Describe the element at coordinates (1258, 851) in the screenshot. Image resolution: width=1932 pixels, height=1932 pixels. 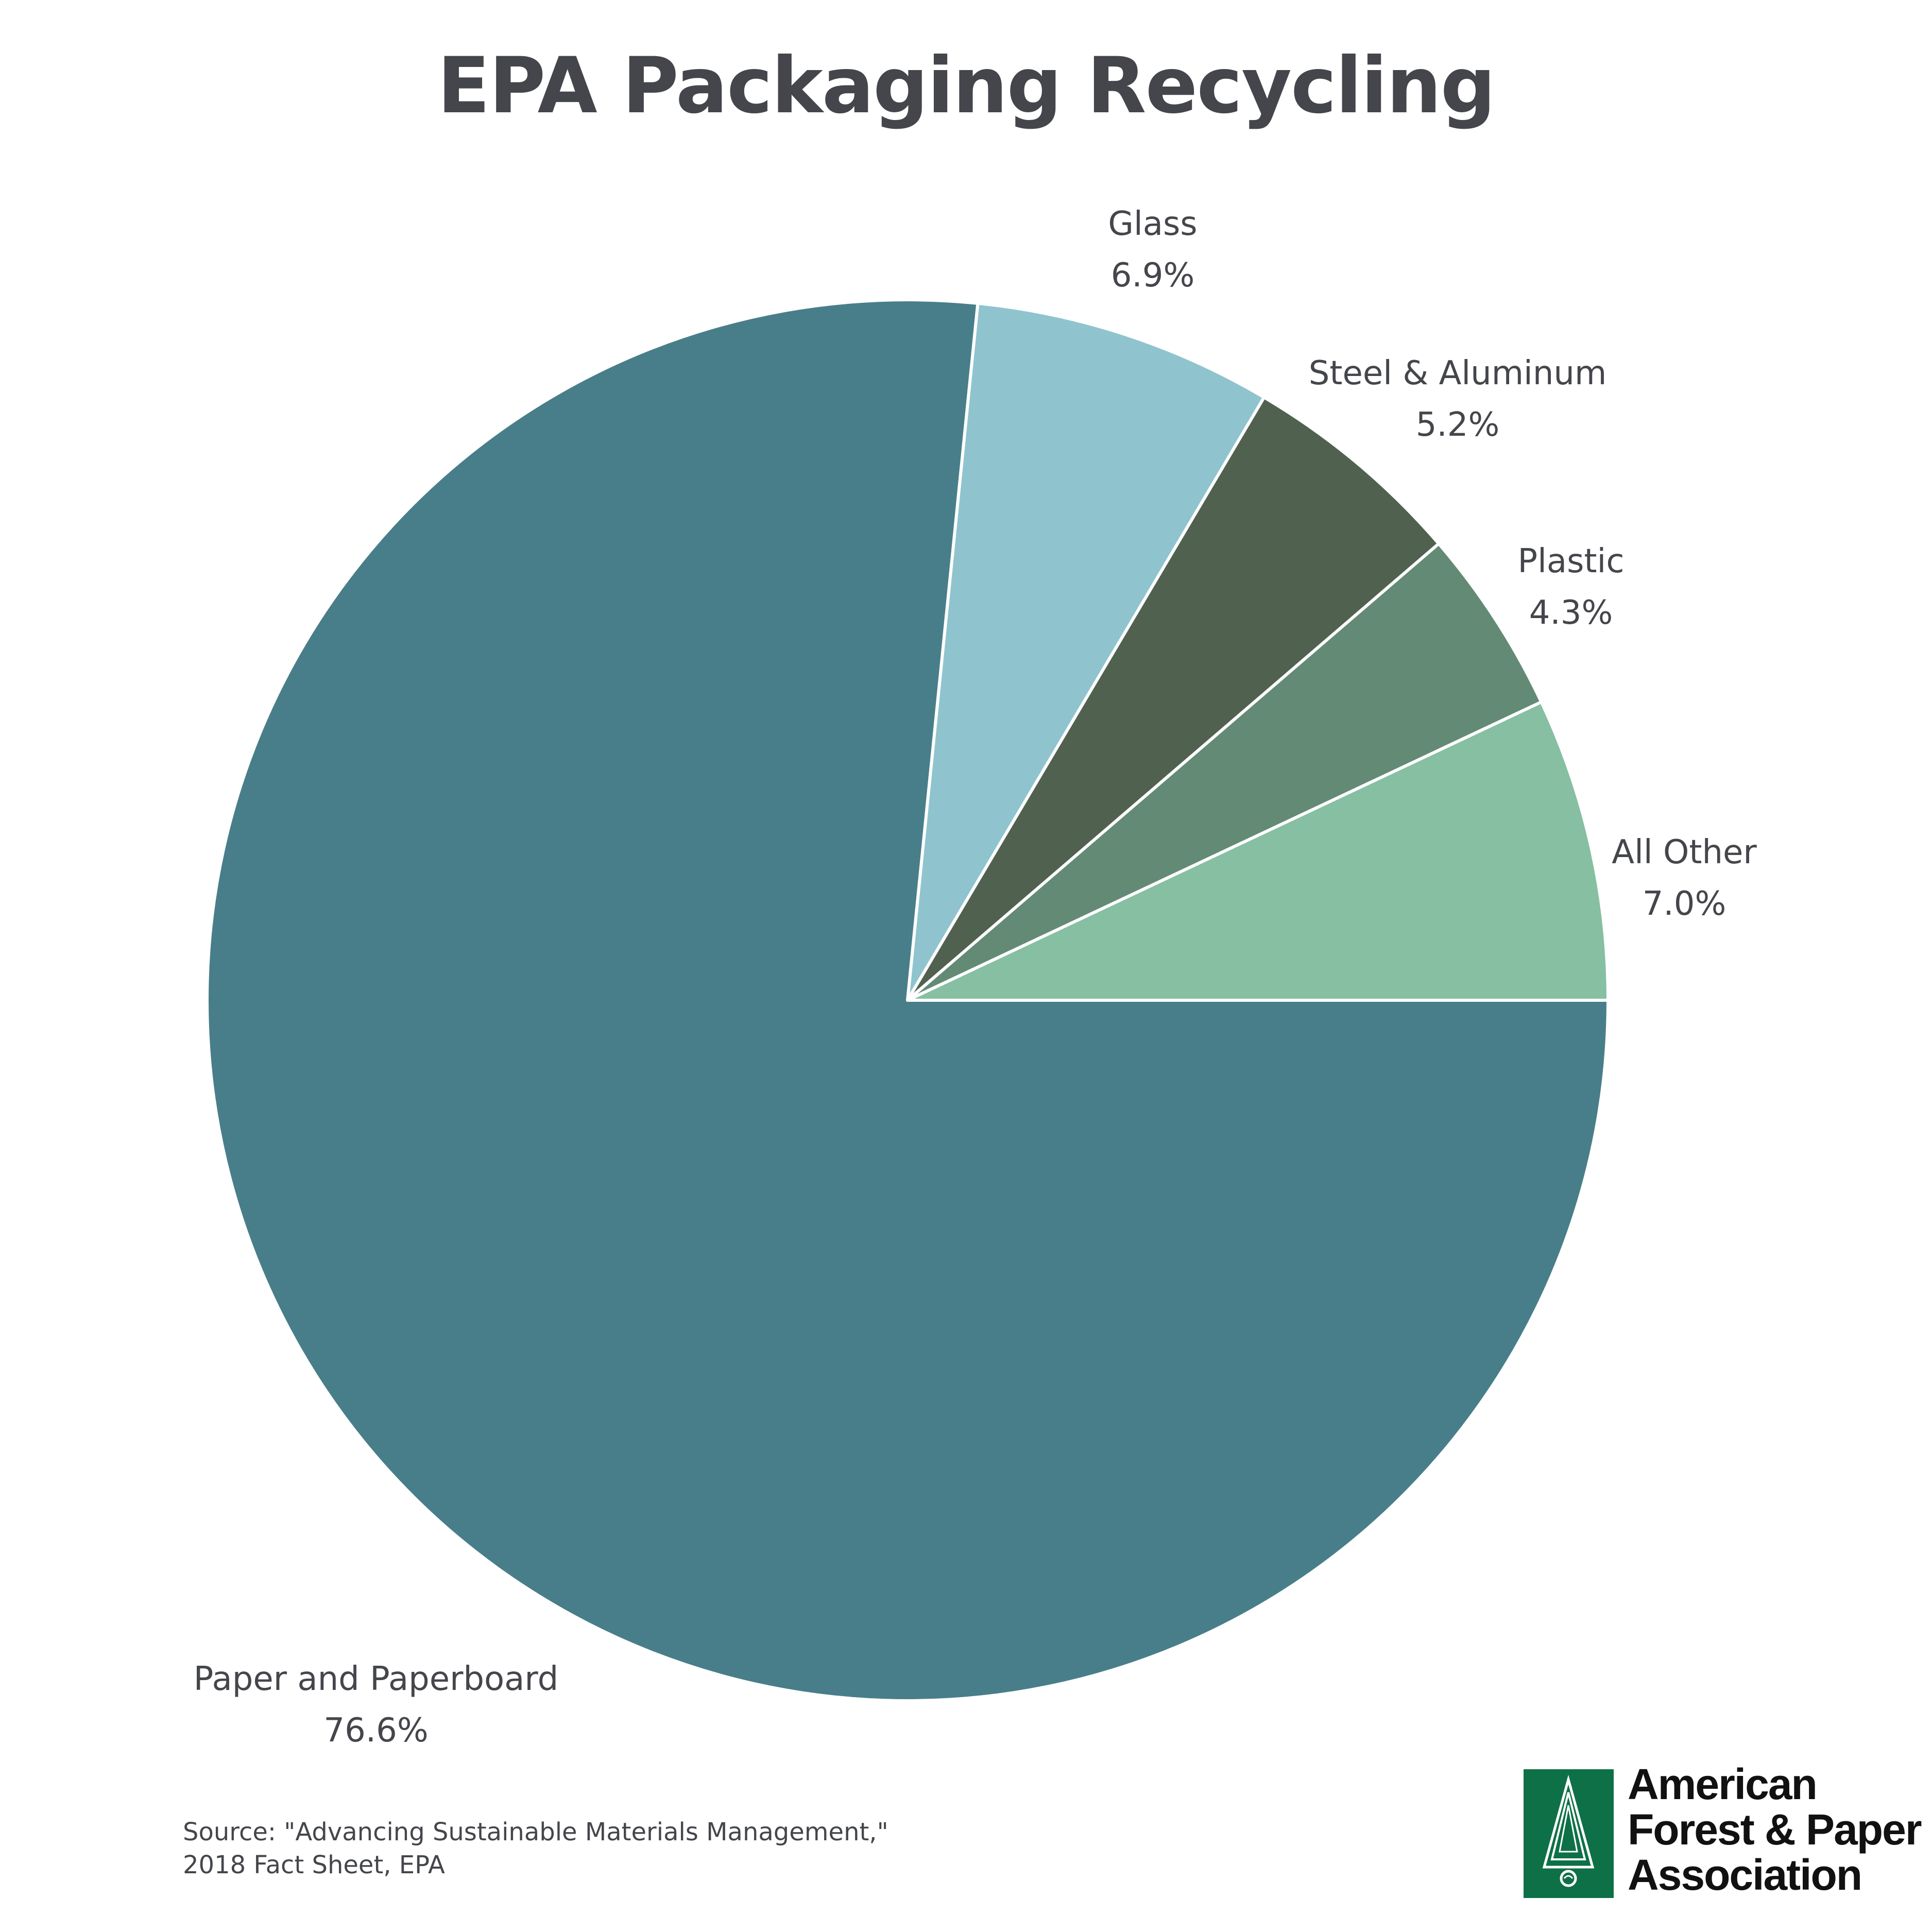
I see `pie-slice-all-other` at that location.